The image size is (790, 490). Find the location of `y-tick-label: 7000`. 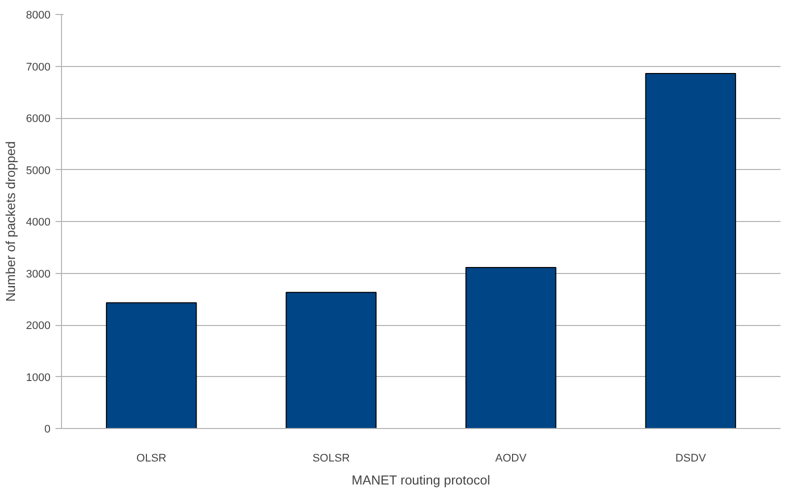

y-tick-label: 7000 is located at coordinates (38, 67).